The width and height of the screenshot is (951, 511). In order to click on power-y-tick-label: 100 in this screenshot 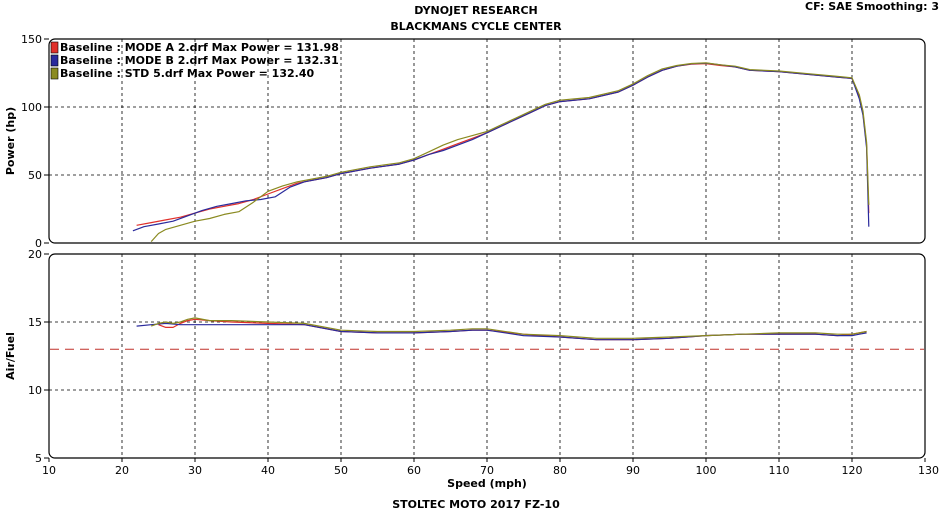, I will do `click(31, 107)`.